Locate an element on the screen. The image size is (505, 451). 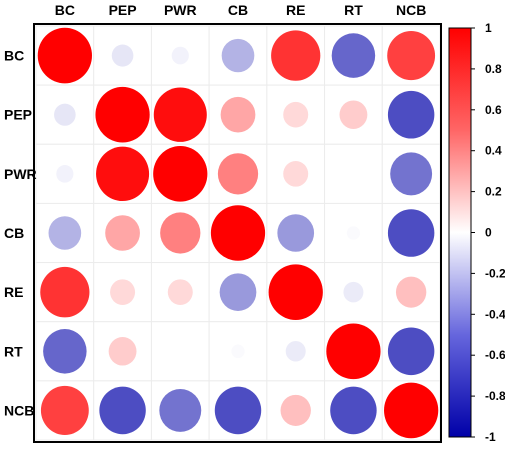
colorbar-tick-label: -0.6 is located at coordinates (495, 355).